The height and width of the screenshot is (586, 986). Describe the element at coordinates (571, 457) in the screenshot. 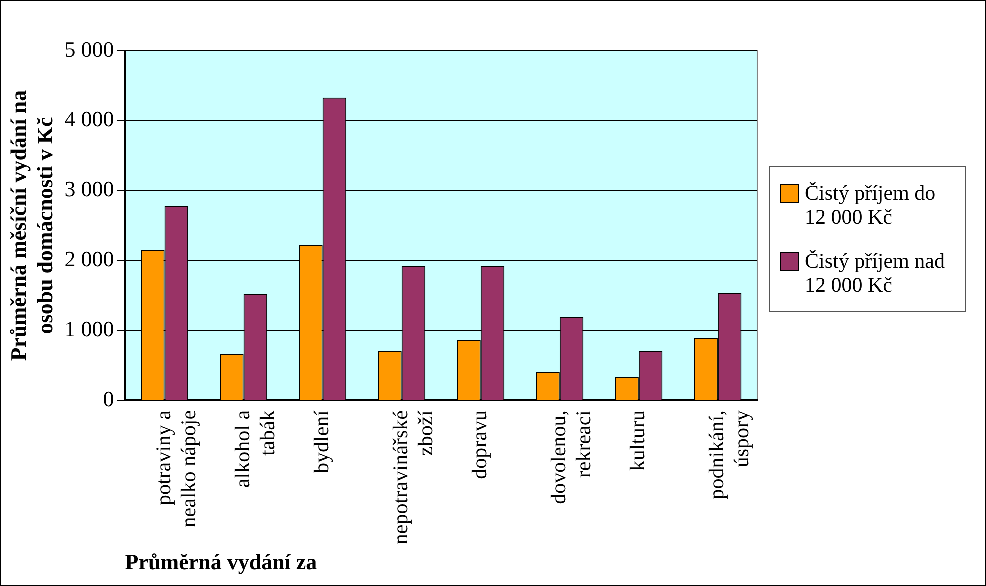

I see `x-tick-label: dovolenou, rekreaci` at that location.